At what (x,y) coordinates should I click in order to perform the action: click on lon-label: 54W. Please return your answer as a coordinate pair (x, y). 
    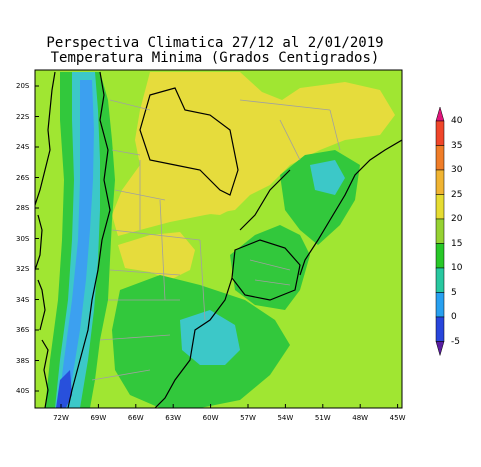
    Looking at the image, I should click on (285, 418).